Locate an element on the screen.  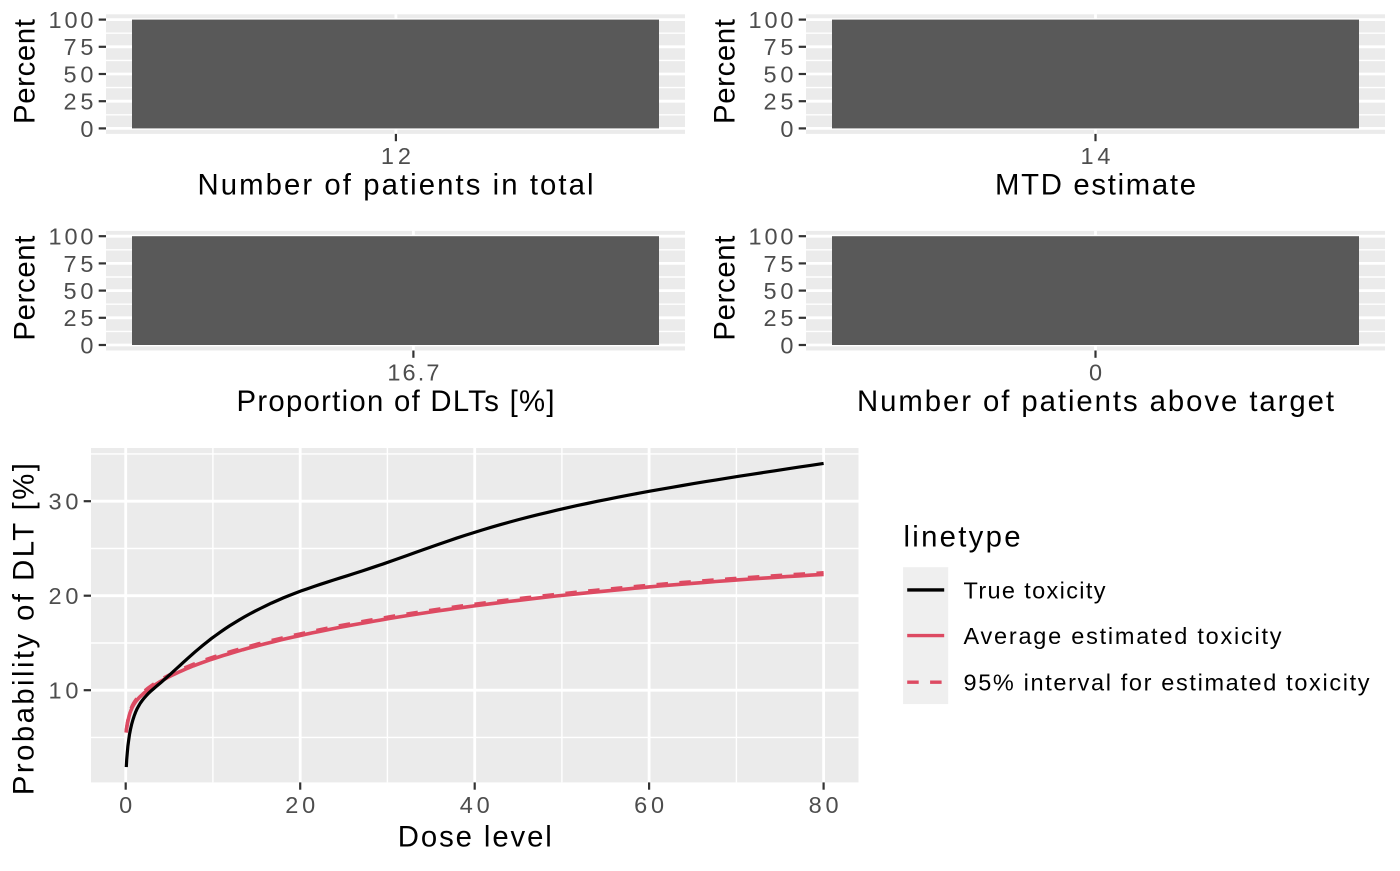
svg-text: True toxicity is located at coordinates (1035, 590).